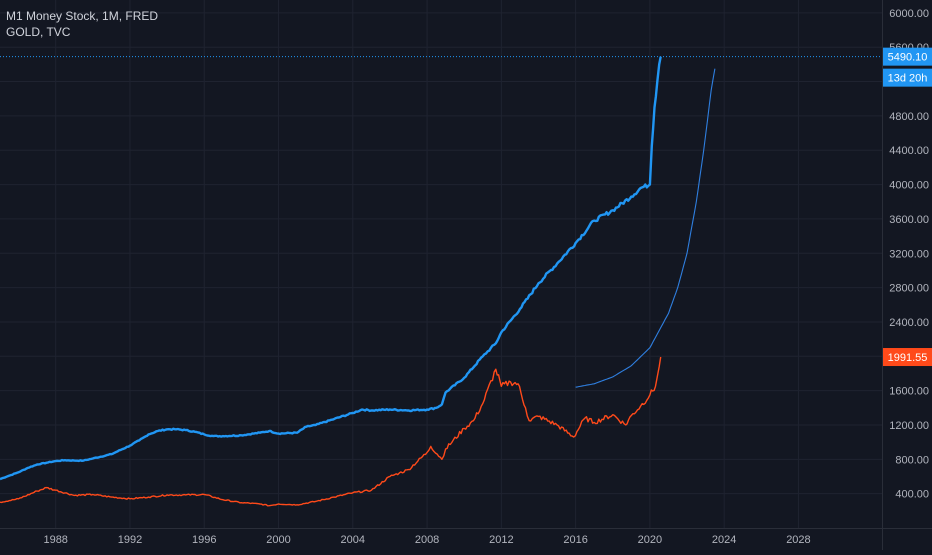 This screenshot has width=932, height=555. I want to click on chart-legend: M1 Money Stock, 1M, FRED GOLD, TVC, so click(82, 24).